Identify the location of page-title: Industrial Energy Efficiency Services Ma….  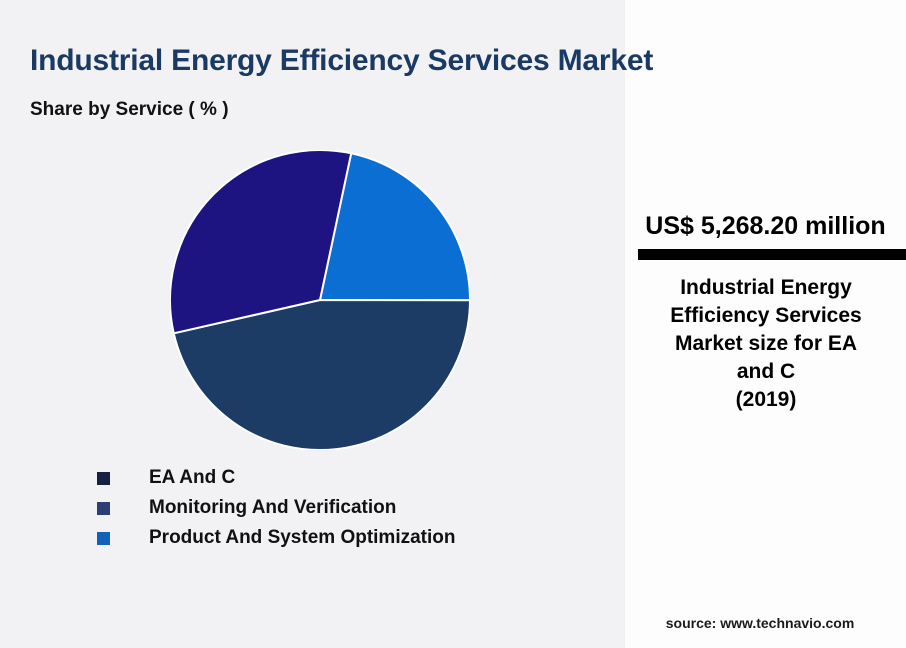
(342, 60).